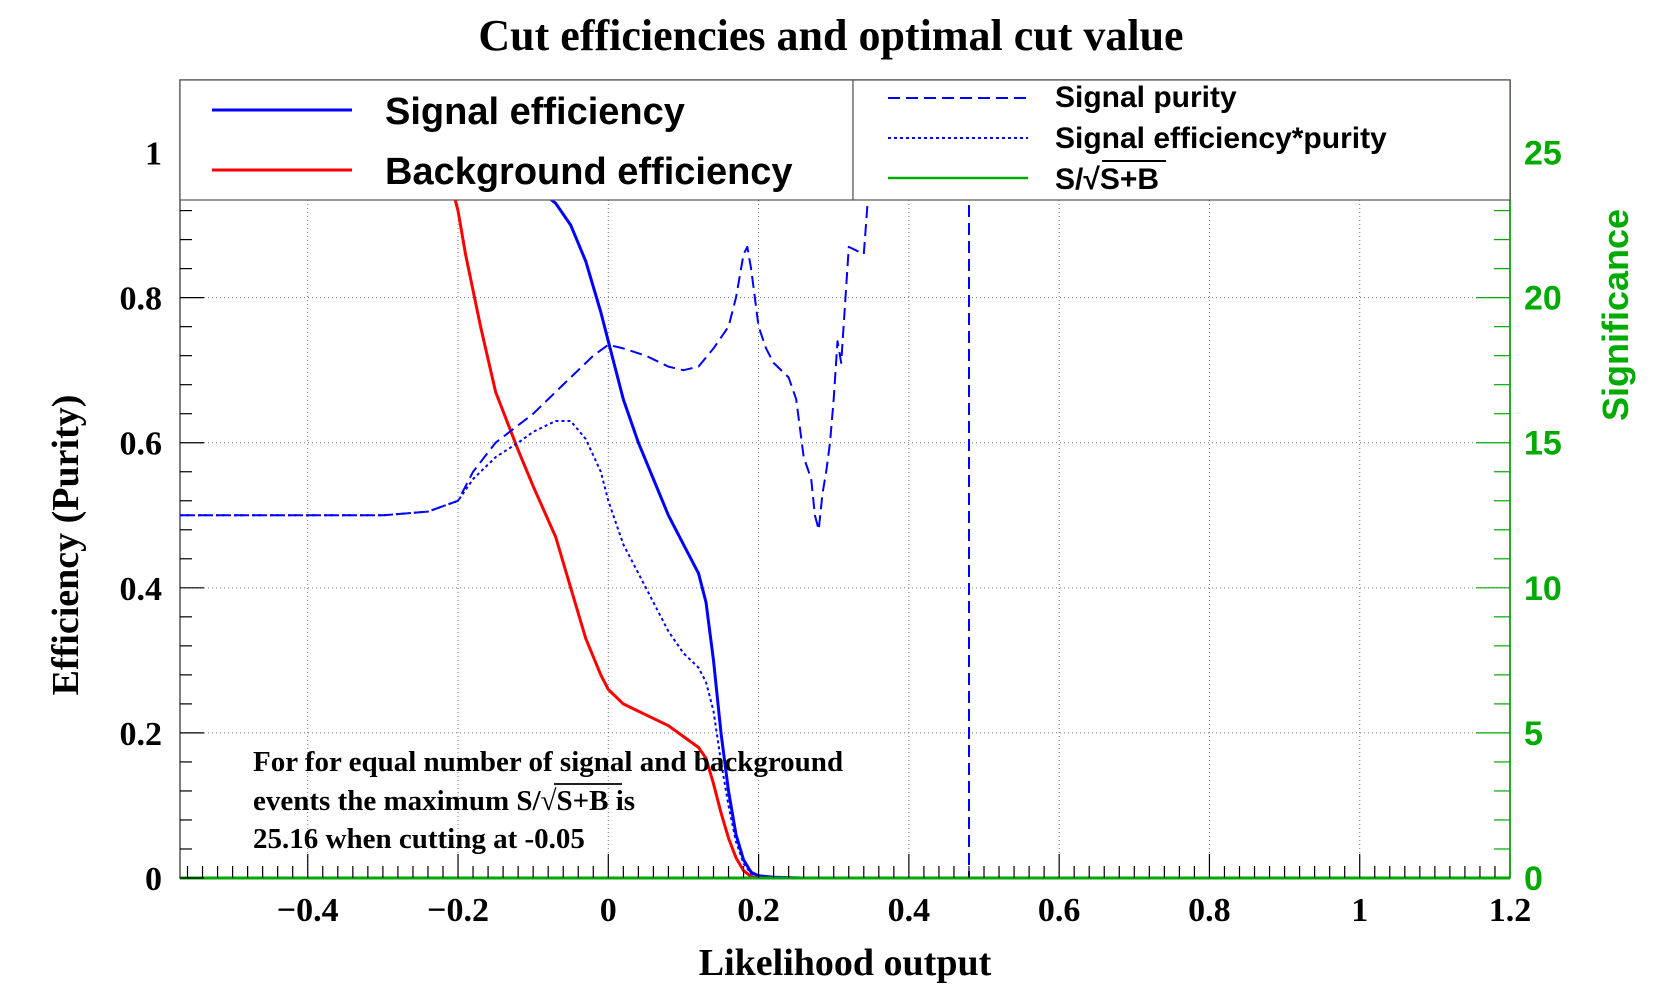 The height and width of the screenshot is (990, 1663). Describe the element at coordinates (153, 154) in the screenshot. I see `y-tick-label-1: 1` at that location.